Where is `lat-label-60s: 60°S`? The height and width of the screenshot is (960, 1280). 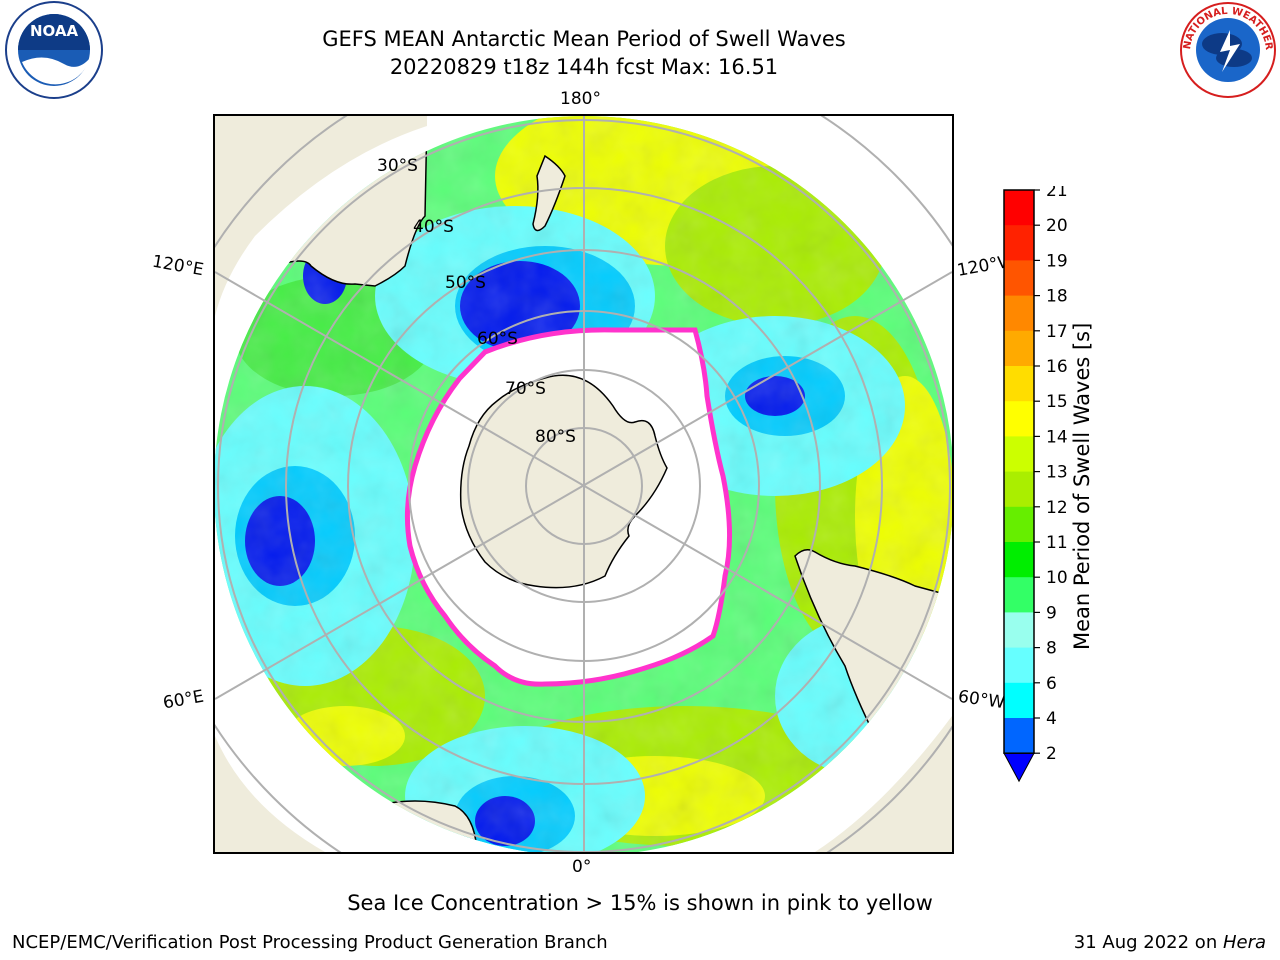
lat-label-60s: 60°S is located at coordinates (497, 339).